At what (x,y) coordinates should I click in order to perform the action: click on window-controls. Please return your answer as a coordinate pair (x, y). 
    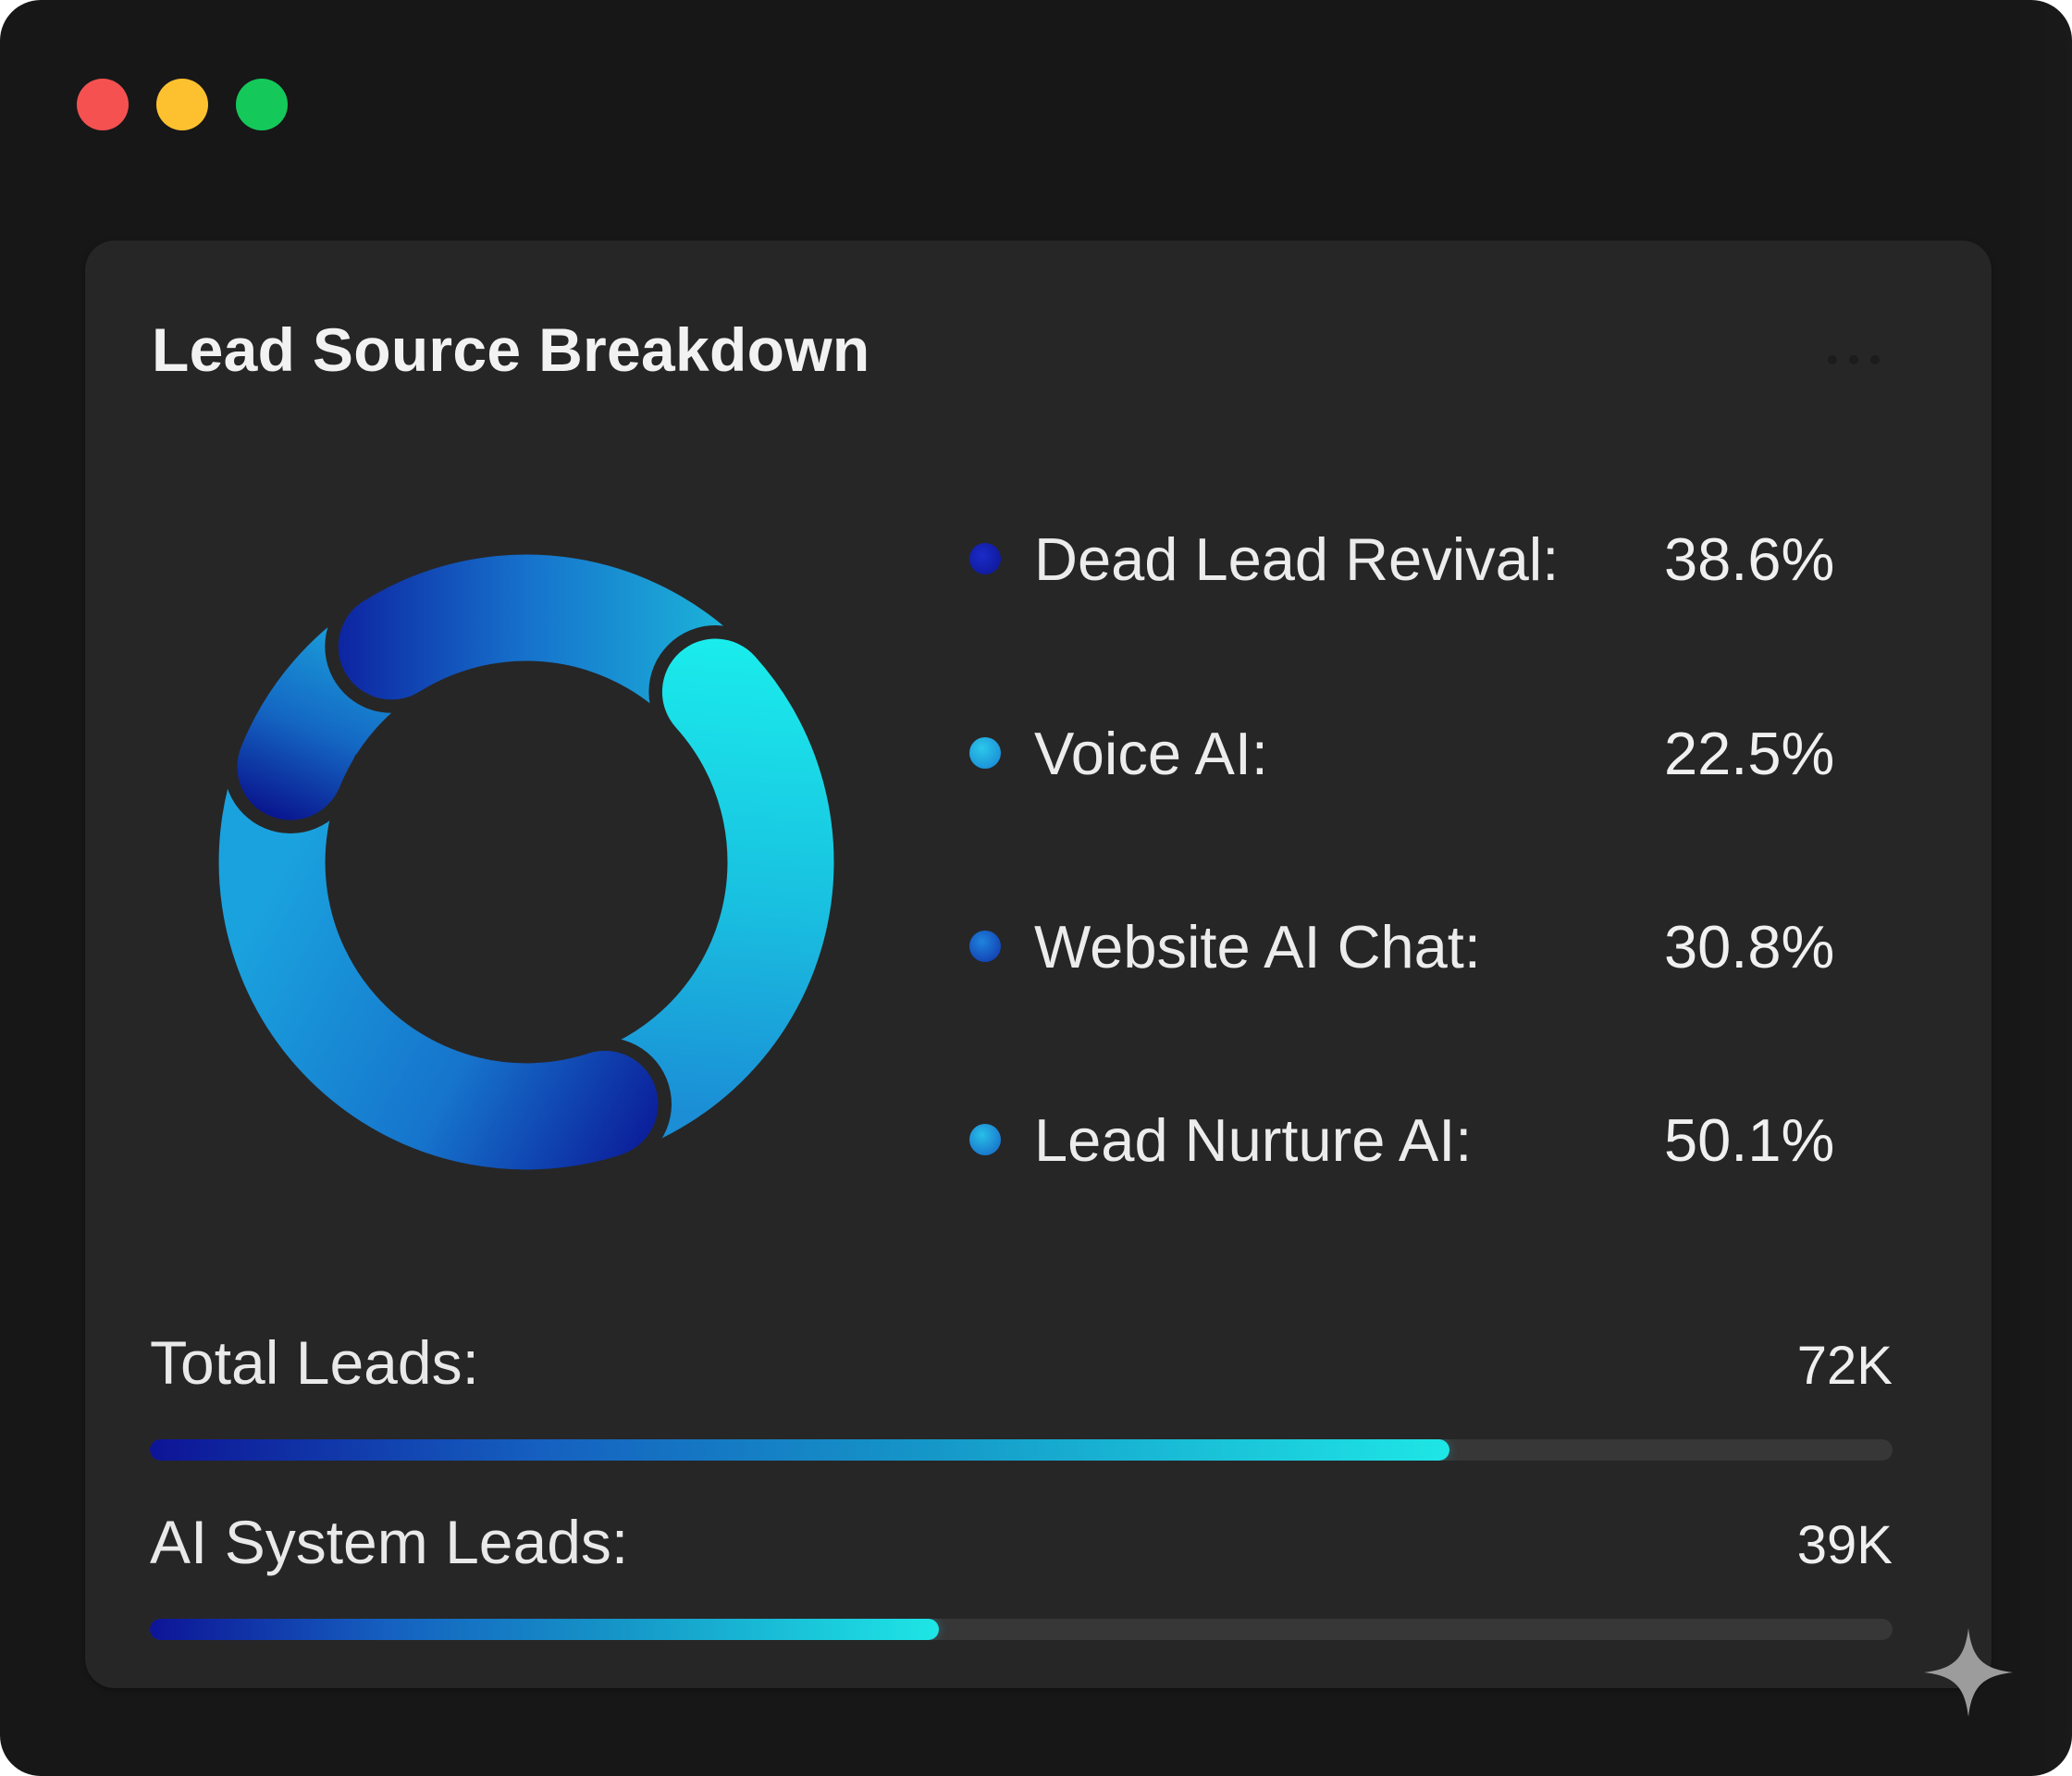
    Looking at the image, I should click on (183, 105).